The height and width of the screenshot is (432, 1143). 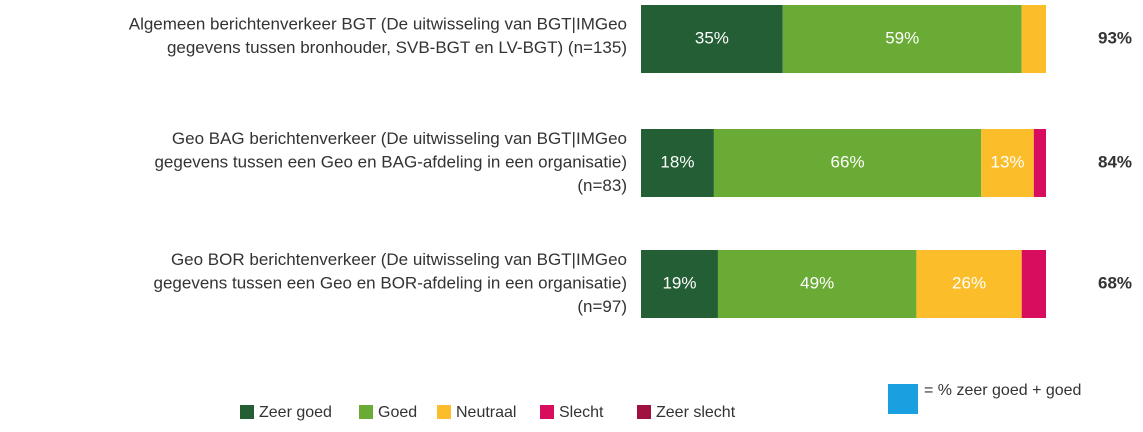 I want to click on total-label: 84%, so click(x=1115, y=161).